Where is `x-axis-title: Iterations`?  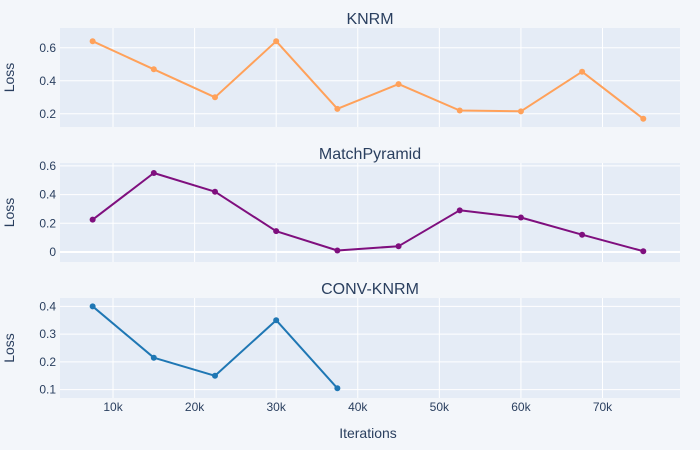
x-axis-title: Iterations is located at coordinates (368, 433).